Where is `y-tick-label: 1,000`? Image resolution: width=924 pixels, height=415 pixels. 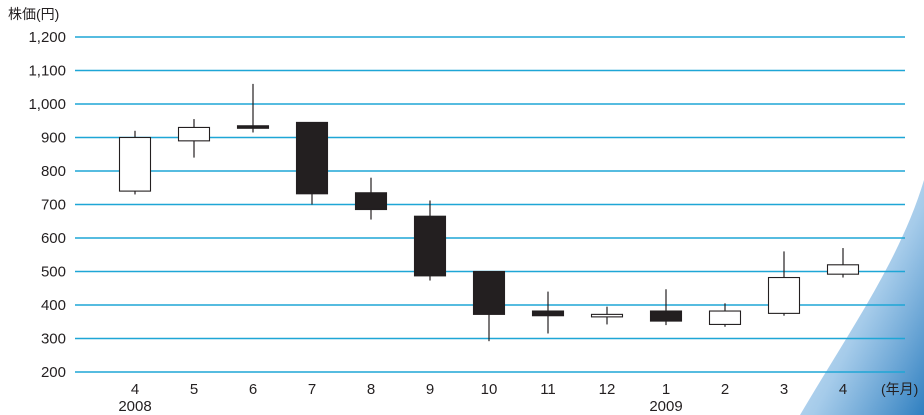
y-tick-label: 1,000 is located at coordinates (47, 104).